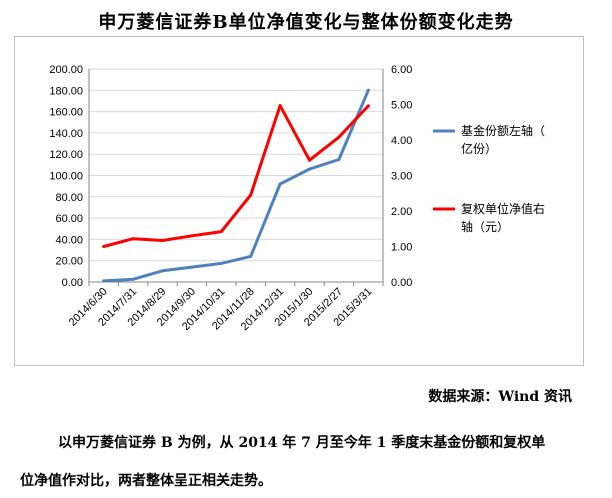 The image size is (612, 498). I want to click on y-left-tick-label: 100.00, so click(66, 177).